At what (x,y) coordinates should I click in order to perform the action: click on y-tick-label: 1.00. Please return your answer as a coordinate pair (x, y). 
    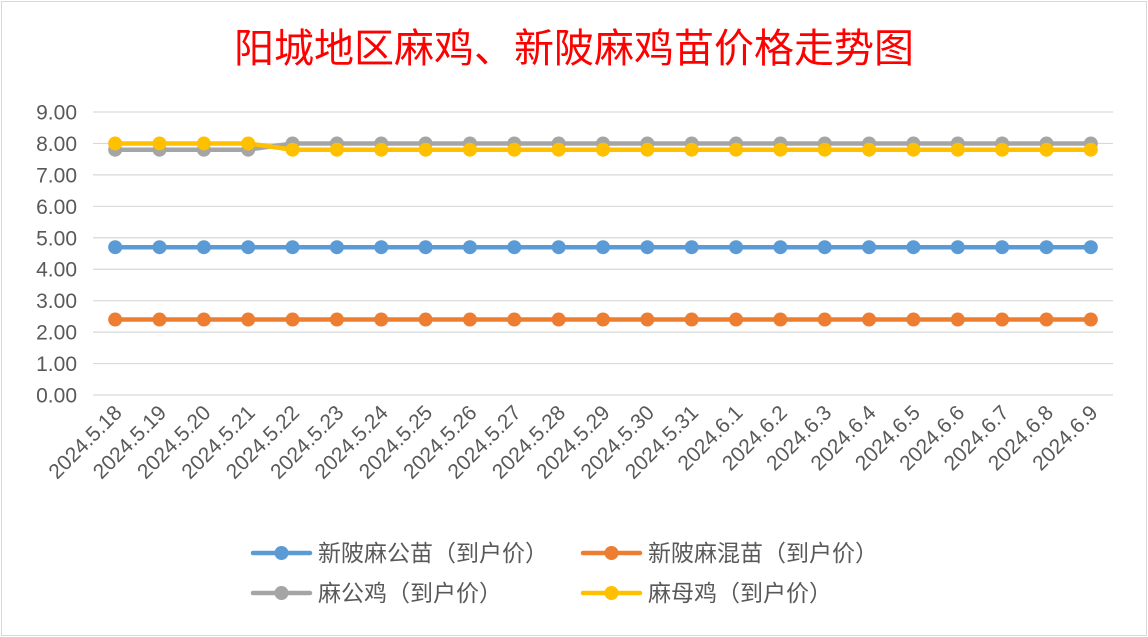
    Looking at the image, I should click on (56, 364).